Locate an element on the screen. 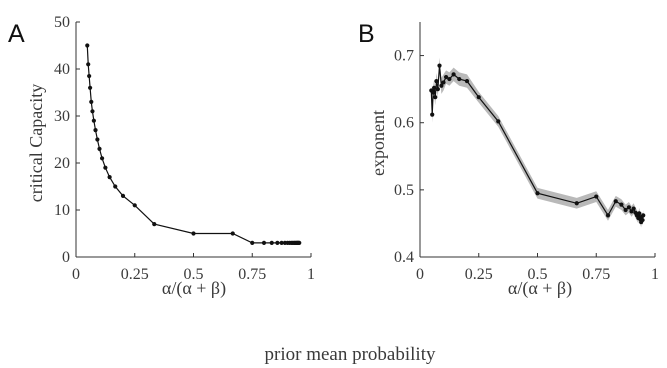  panel-a-x-tick-label: 0.5 is located at coordinates (194, 274).